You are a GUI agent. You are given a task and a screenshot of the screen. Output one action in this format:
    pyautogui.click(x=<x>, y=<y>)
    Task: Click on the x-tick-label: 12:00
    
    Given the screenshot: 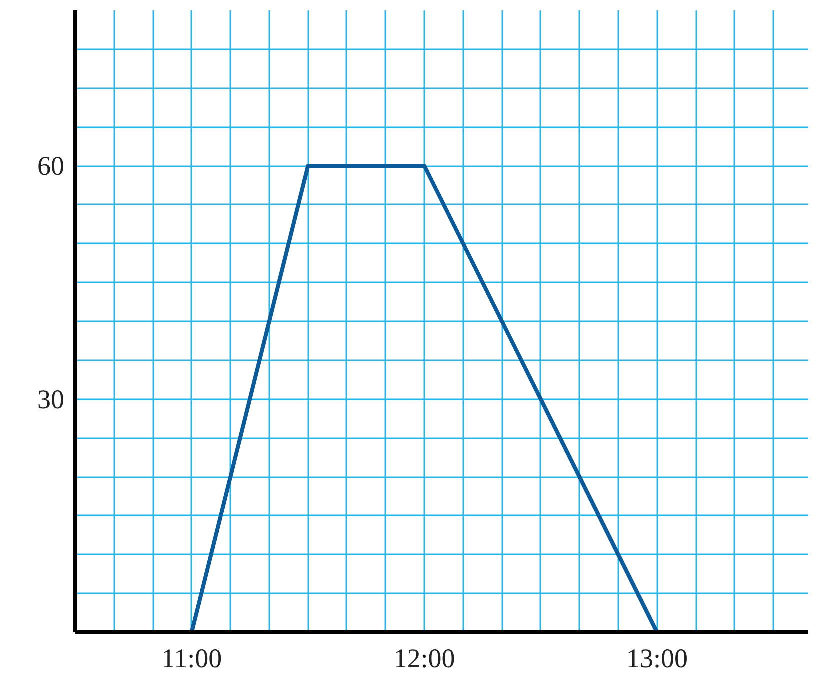 What is the action you would take?
    pyautogui.click(x=425, y=659)
    